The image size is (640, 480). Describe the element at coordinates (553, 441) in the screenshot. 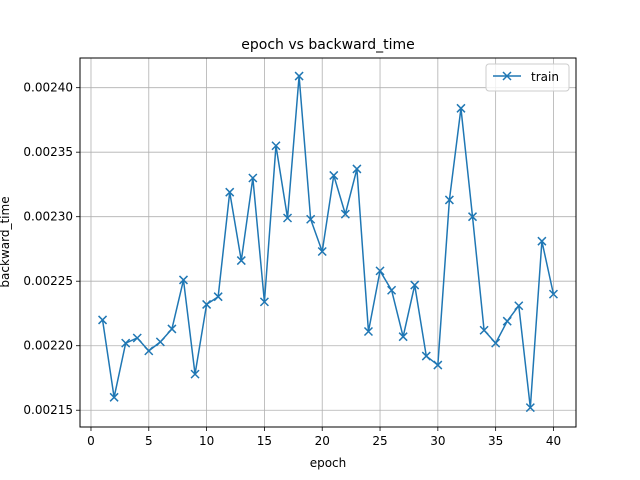

I see `x-tick-label: 40` at that location.